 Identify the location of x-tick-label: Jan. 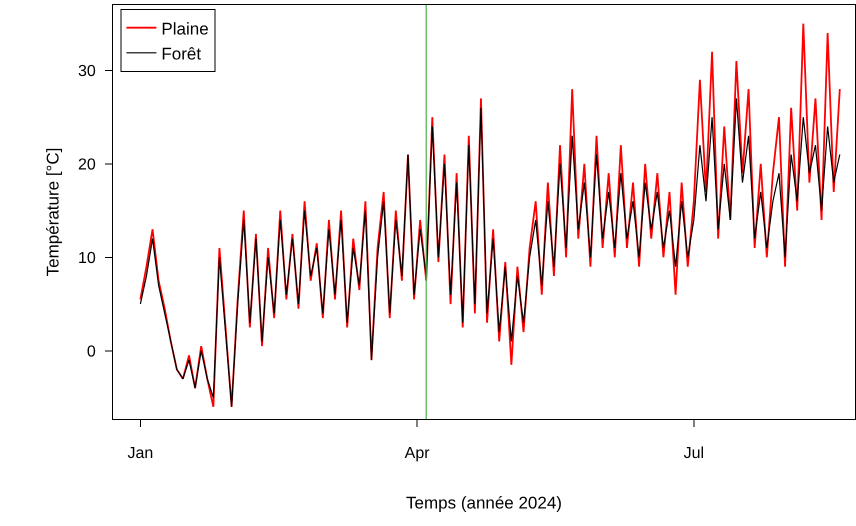
(140, 453).